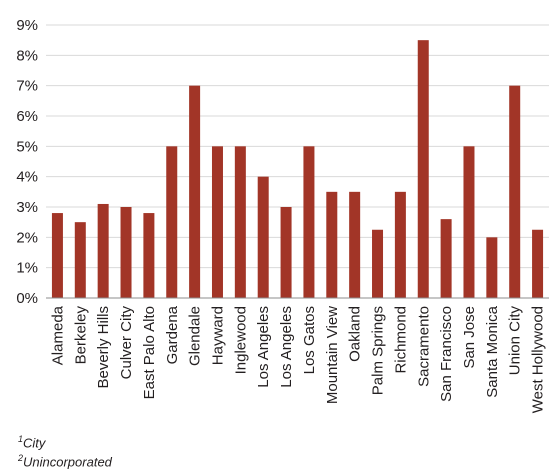 This screenshot has width=554, height=474. What do you see at coordinates (378, 350) in the screenshot?
I see `x-category-label: Palm Springs` at bounding box center [378, 350].